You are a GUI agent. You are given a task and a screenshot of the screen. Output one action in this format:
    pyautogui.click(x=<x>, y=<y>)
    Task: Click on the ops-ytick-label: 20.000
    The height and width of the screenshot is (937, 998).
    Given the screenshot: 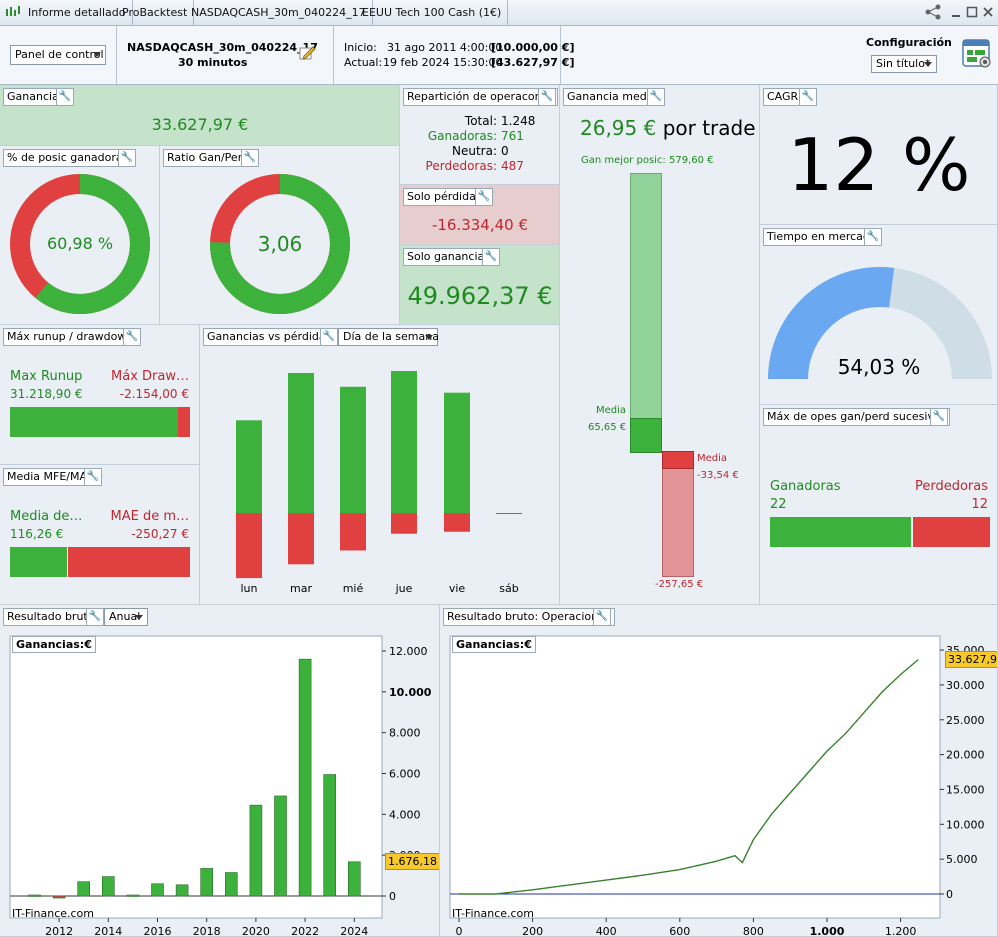 What is the action you would take?
    pyautogui.click(x=965, y=755)
    